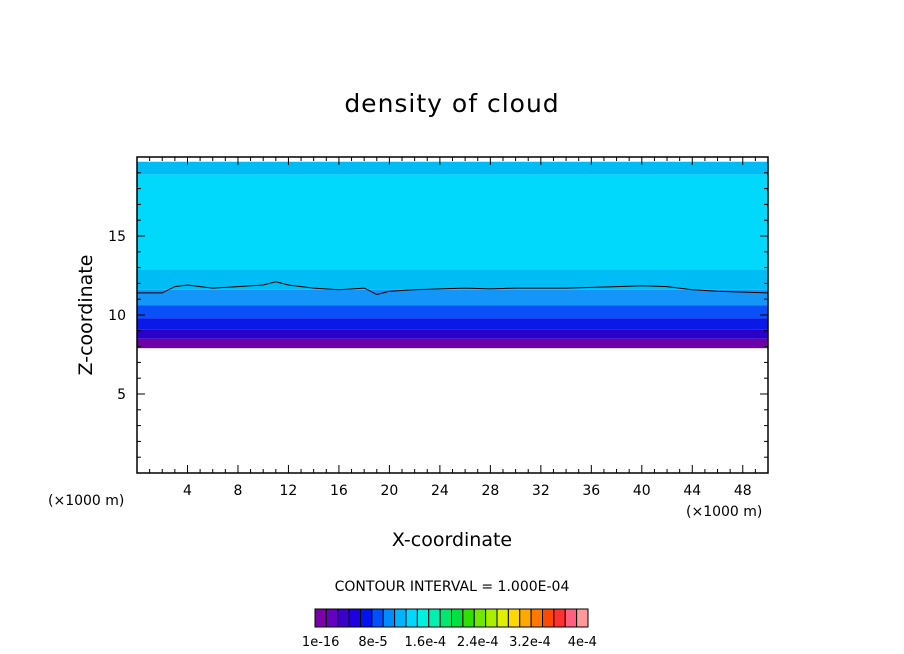 The width and height of the screenshot is (904, 654). What do you see at coordinates (289, 491) in the screenshot?
I see `x-tick-label: 12` at bounding box center [289, 491].